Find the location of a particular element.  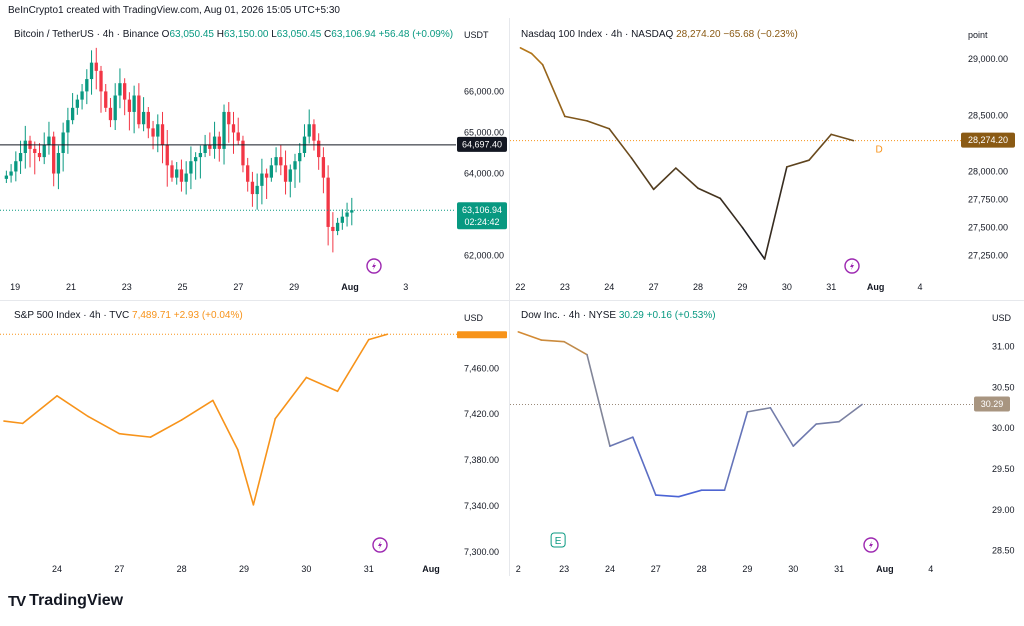

y-tick-label: 62,000.00 is located at coordinates (484, 256).